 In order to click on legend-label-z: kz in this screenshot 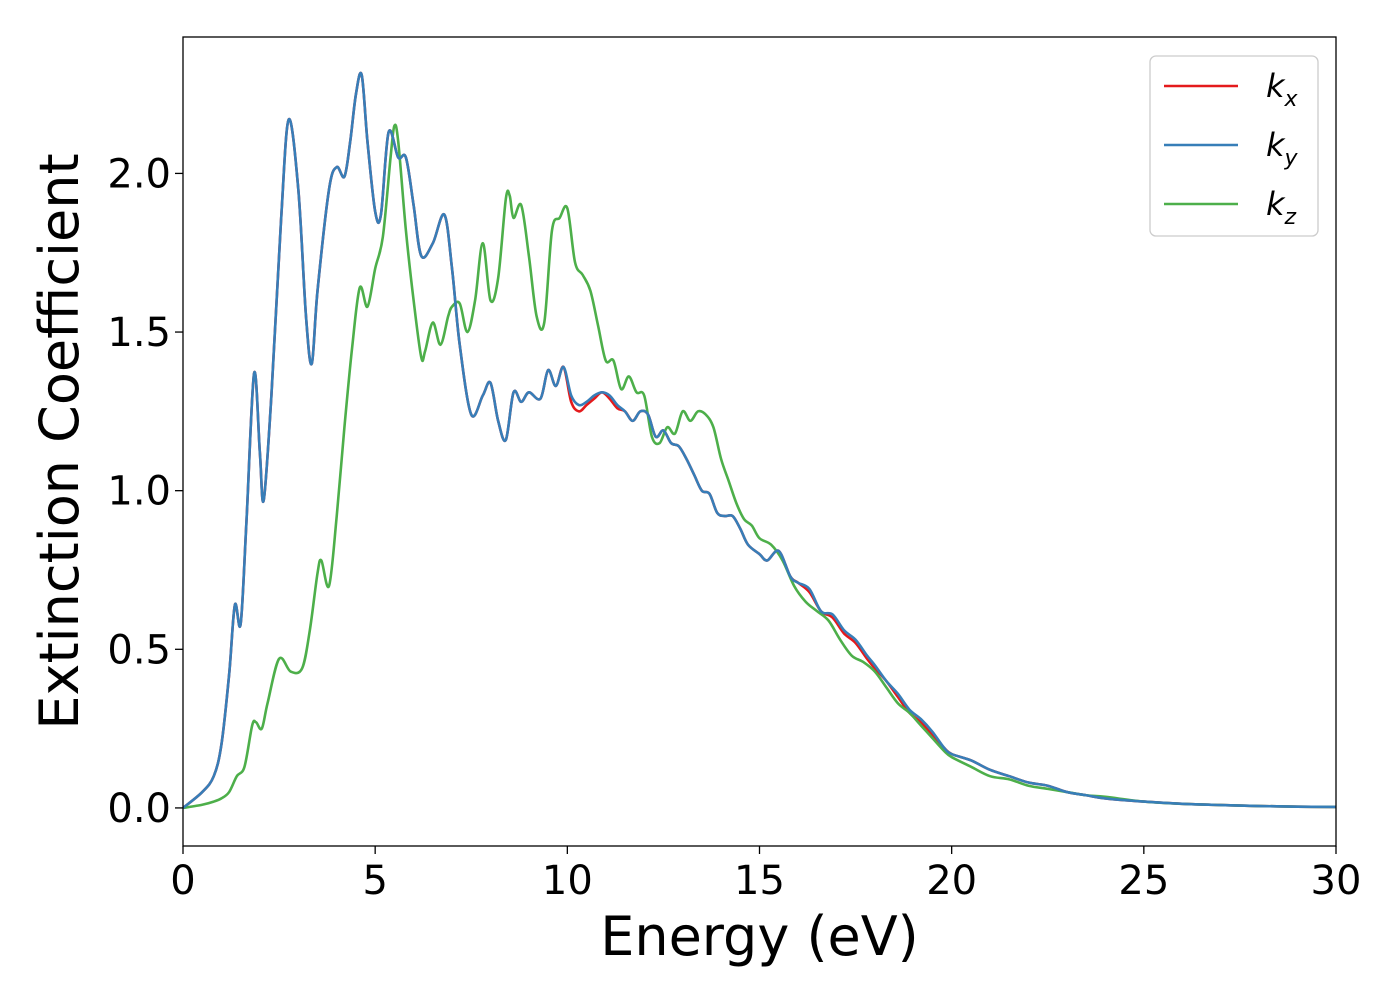, I will do `click(1281, 207)`.